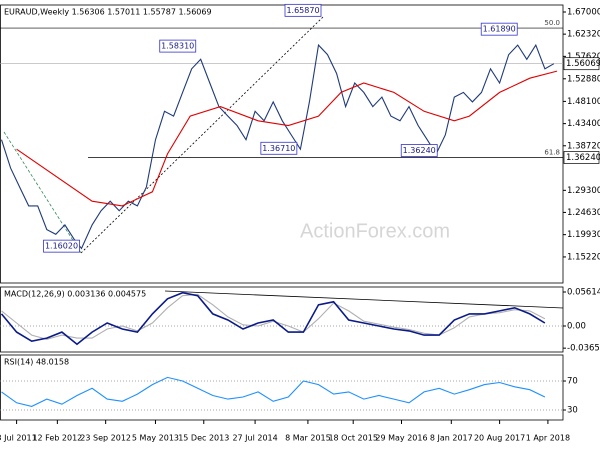 The width and height of the screenshot is (600, 454). Describe the element at coordinates (155, 438) in the screenshot. I see `x-tick-label: 5 May 2013` at that location.